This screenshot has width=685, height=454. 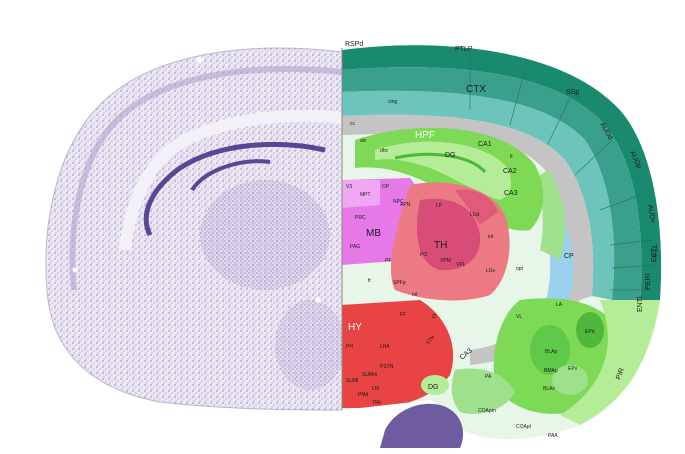 What do you see at coordinates (434, 317) in the screenshot?
I see `label-ZI: ZI` at bounding box center [434, 317].